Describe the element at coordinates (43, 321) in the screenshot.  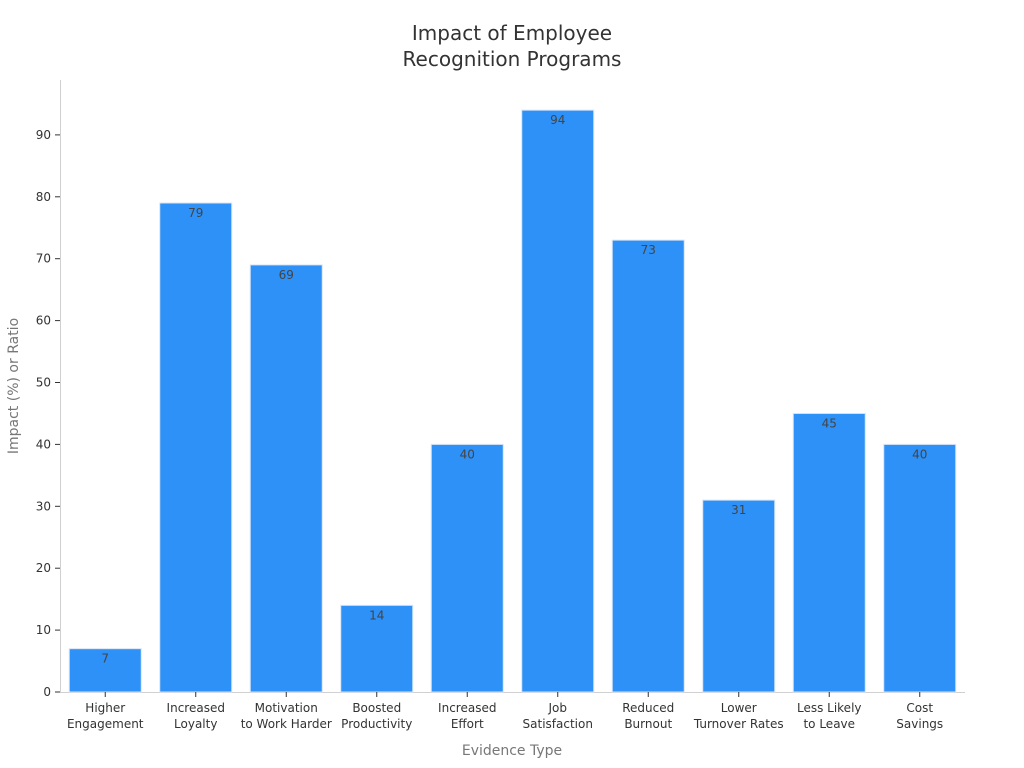
I see `y-tick-label: 60` at that location.